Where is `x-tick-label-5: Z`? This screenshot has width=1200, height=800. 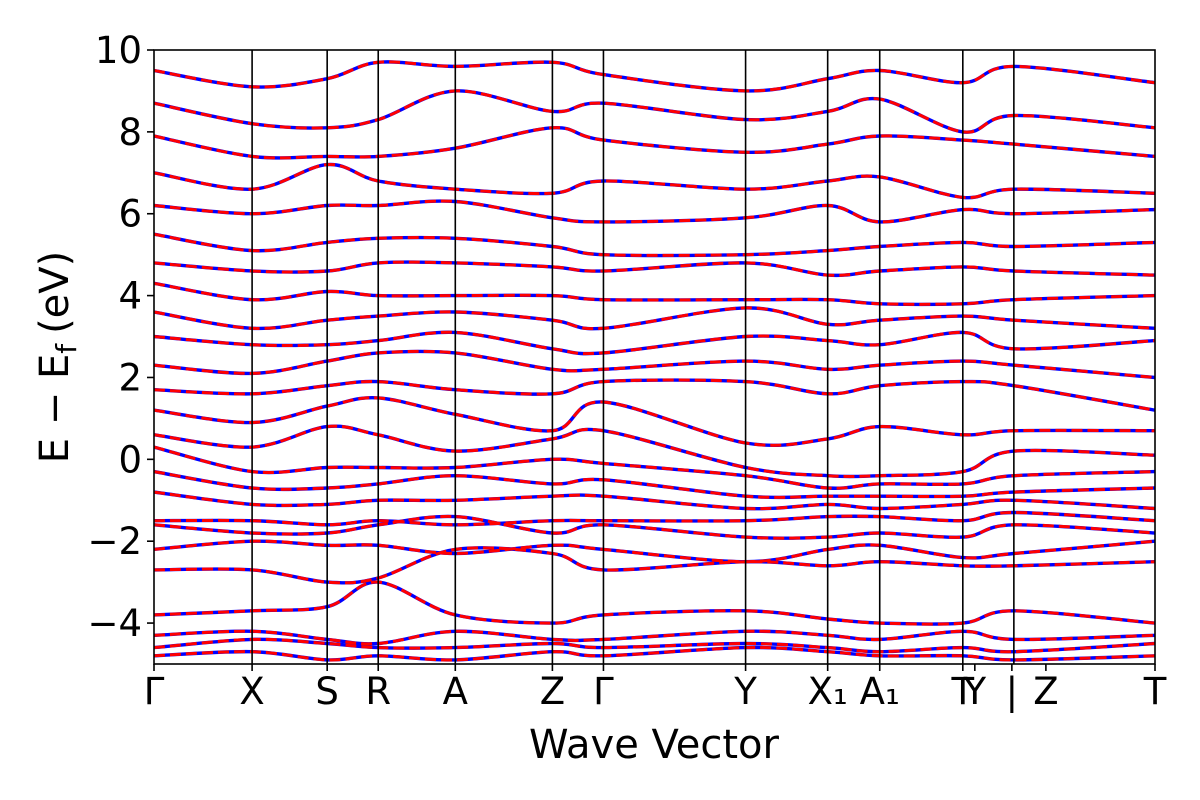 x-tick-label-5: Z is located at coordinates (552, 691).